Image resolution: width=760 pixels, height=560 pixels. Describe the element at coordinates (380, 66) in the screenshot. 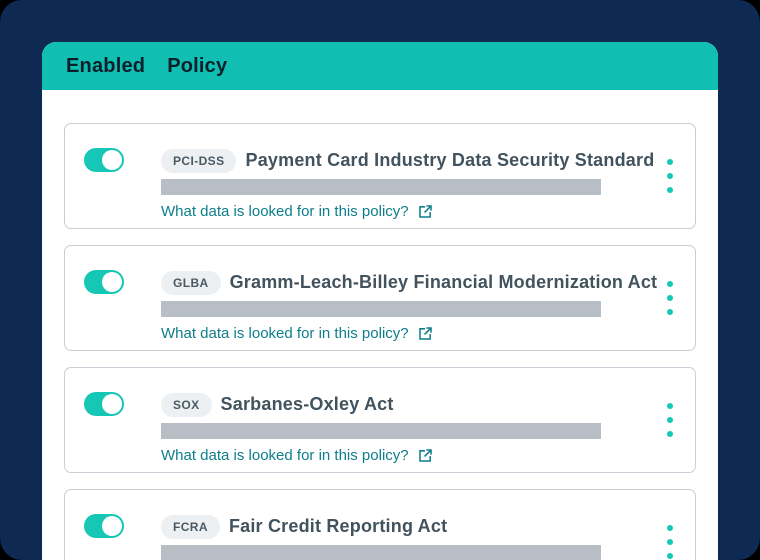

I see `table-header: Enabled Policy` at that location.